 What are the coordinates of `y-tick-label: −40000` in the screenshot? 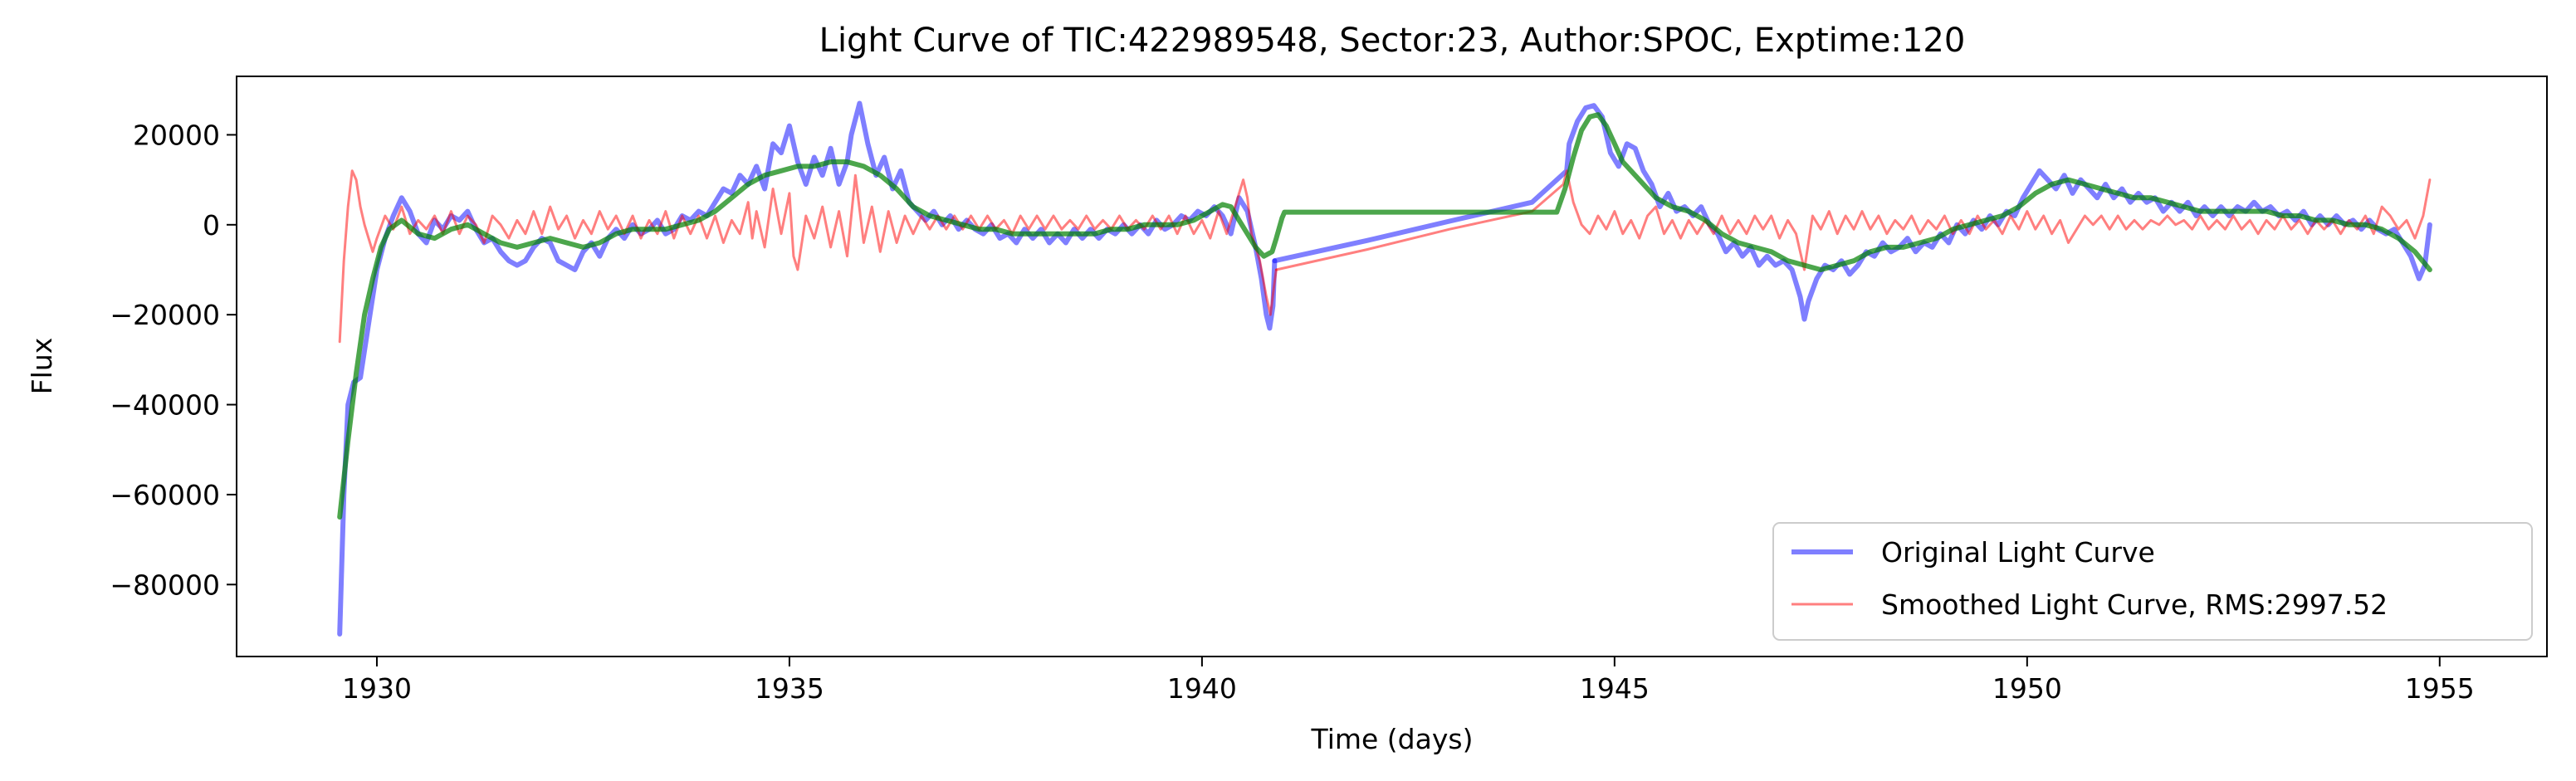 It's located at (165, 405).